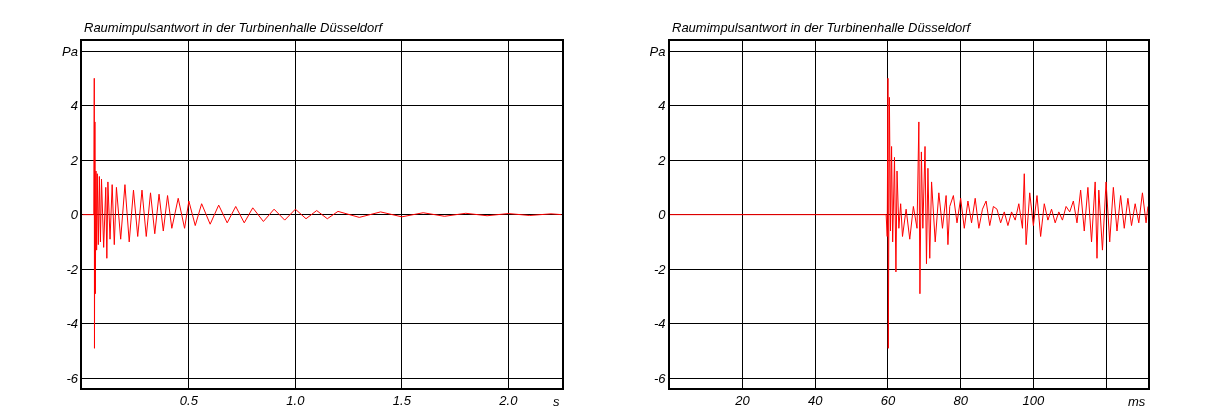  Describe the element at coordinates (402, 401) in the screenshot. I see `x-tick-label: 1.5` at that location.